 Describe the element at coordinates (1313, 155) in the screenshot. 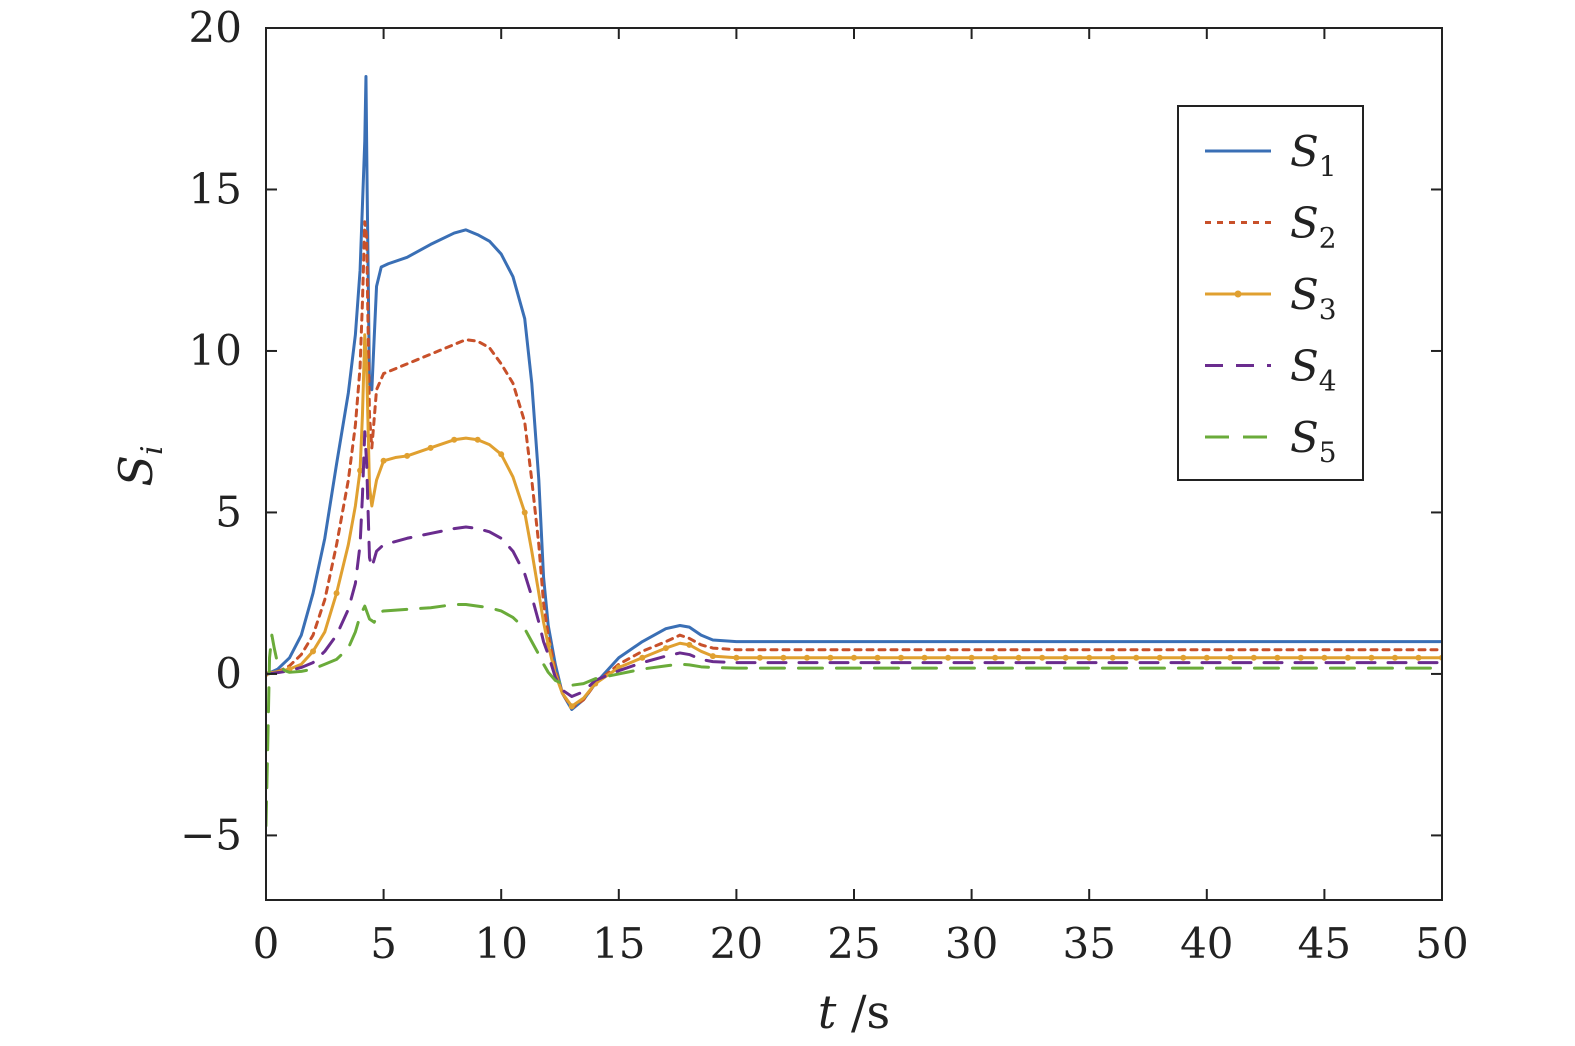

I see `legend-label-1: S1` at that location.